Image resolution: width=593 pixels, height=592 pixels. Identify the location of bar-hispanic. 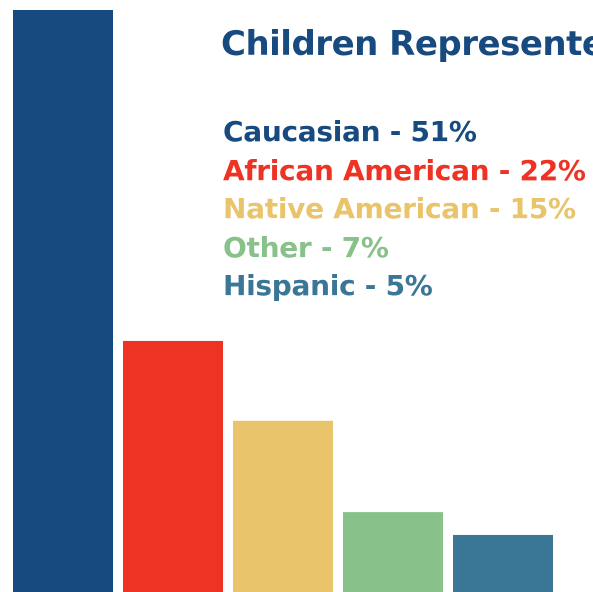
(503, 563).